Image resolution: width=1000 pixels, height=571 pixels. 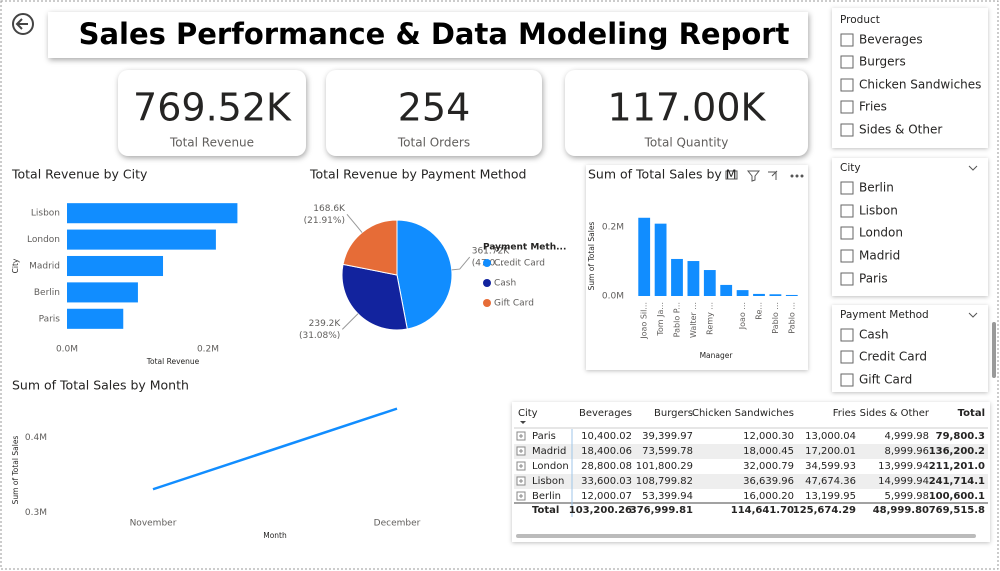 What do you see at coordinates (606, 451) in the screenshot?
I see `table-cell: 18,400.06` at bounding box center [606, 451].